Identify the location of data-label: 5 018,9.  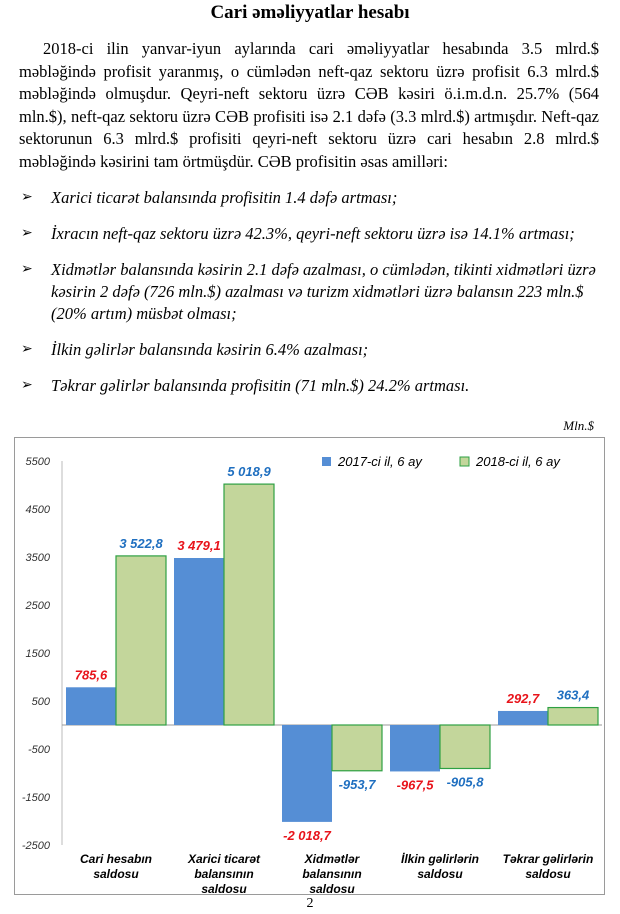
(249, 471).